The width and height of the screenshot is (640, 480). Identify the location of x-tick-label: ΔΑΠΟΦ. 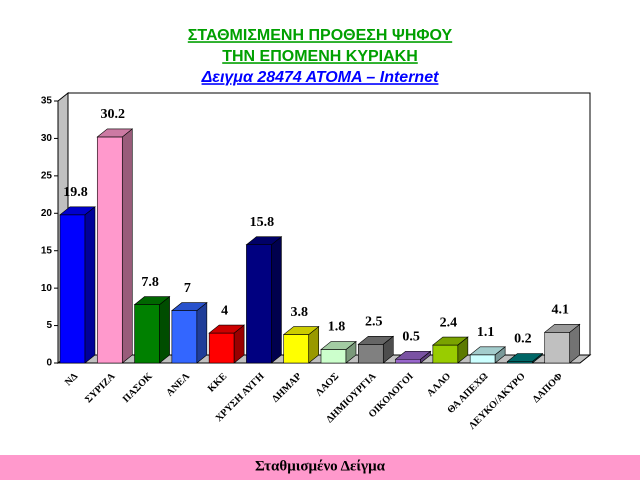
(548, 388).